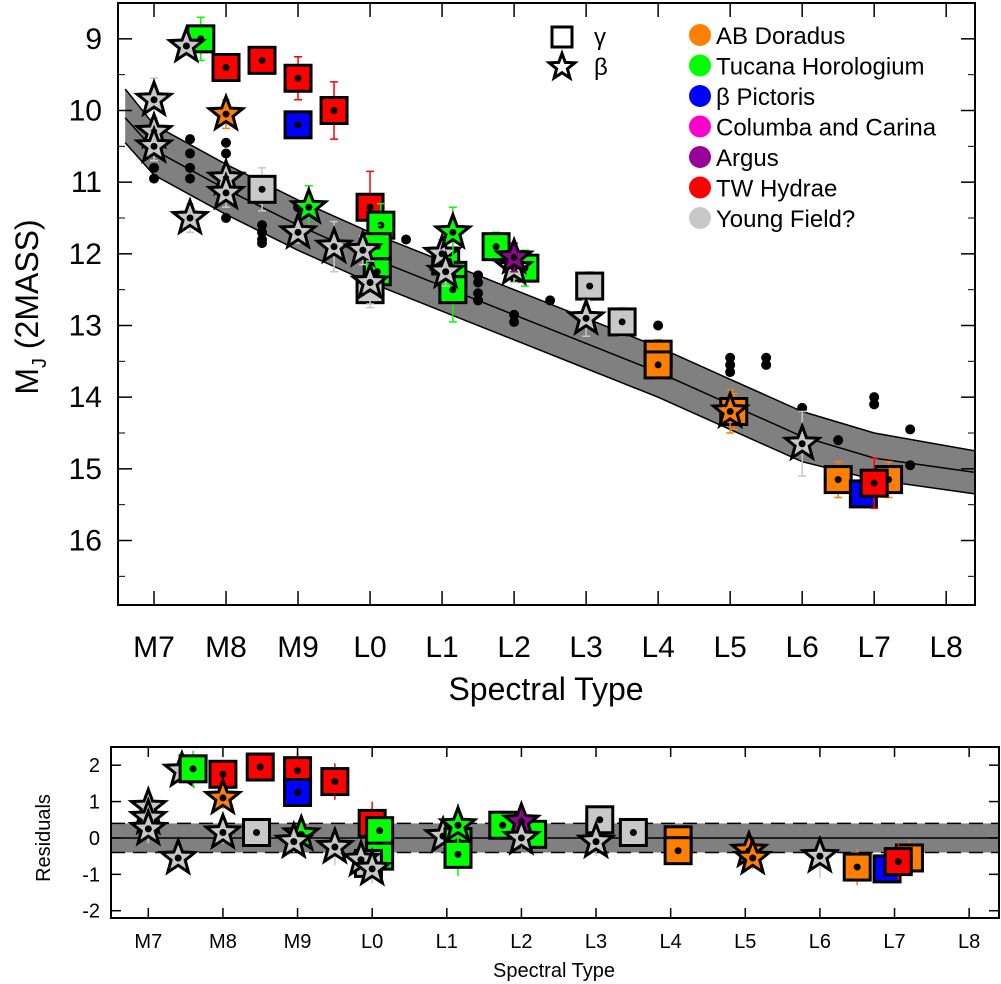  What do you see at coordinates (745, 942) in the screenshot?
I see `residual-x-tick-label: L5` at bounding box center [745, 942].